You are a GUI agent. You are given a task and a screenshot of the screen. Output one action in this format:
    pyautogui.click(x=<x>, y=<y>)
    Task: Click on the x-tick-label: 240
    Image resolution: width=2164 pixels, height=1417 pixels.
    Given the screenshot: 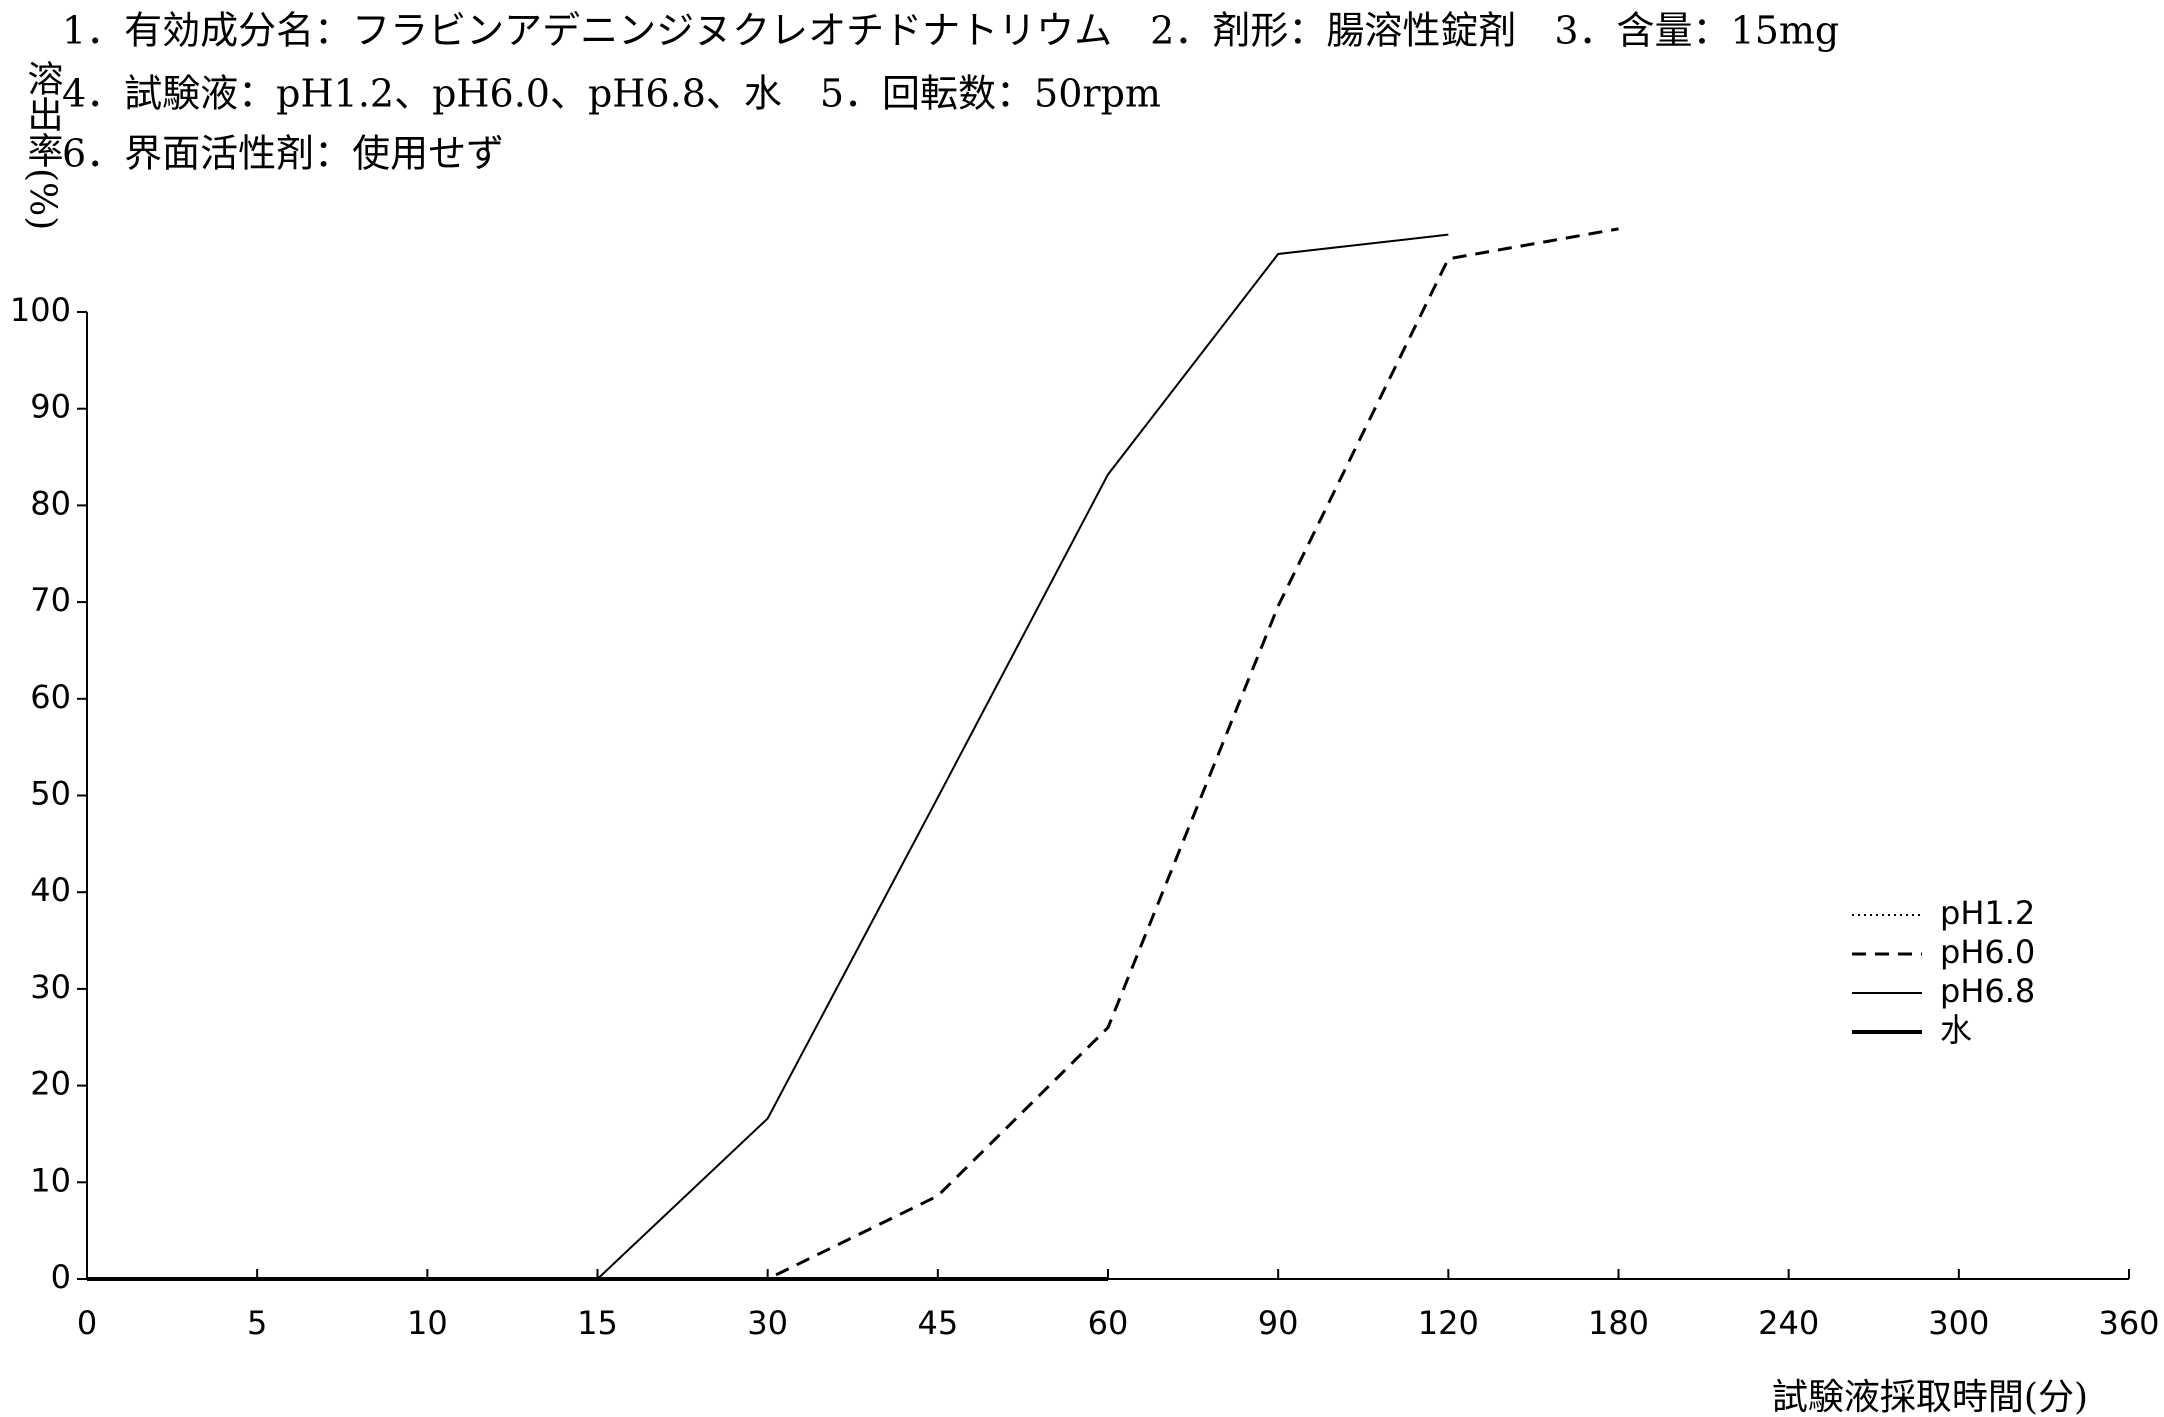 What is the action you would take?
    pyautogui.click(x=1788, y=1323)
    